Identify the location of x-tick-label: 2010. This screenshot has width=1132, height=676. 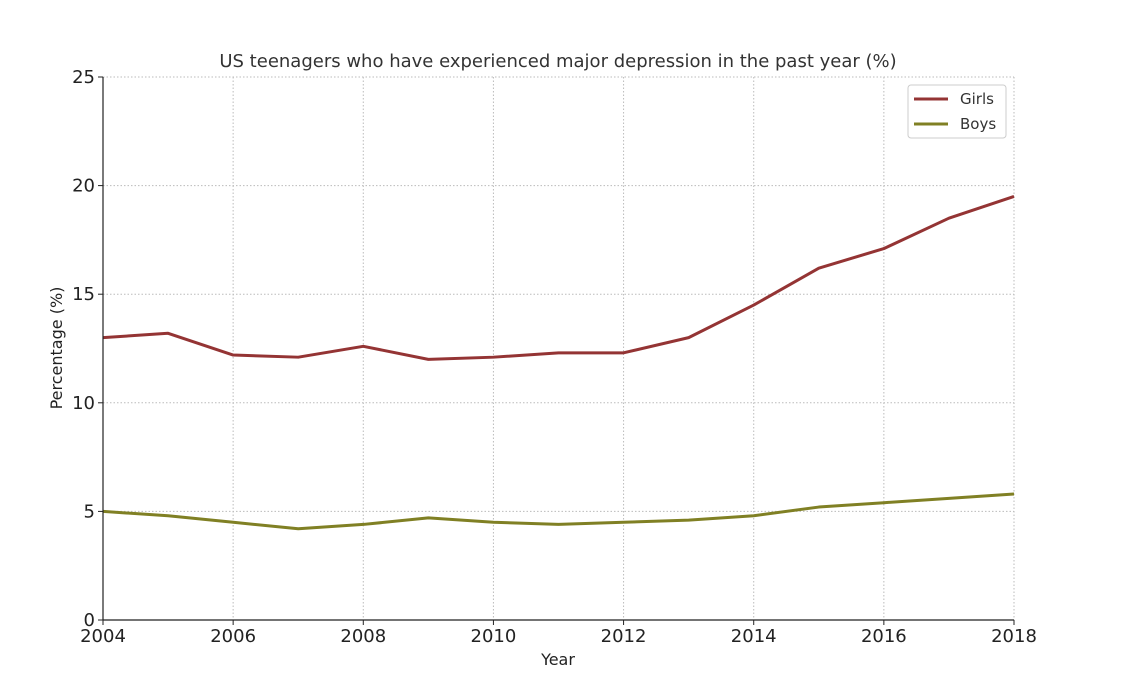
(494, 636).